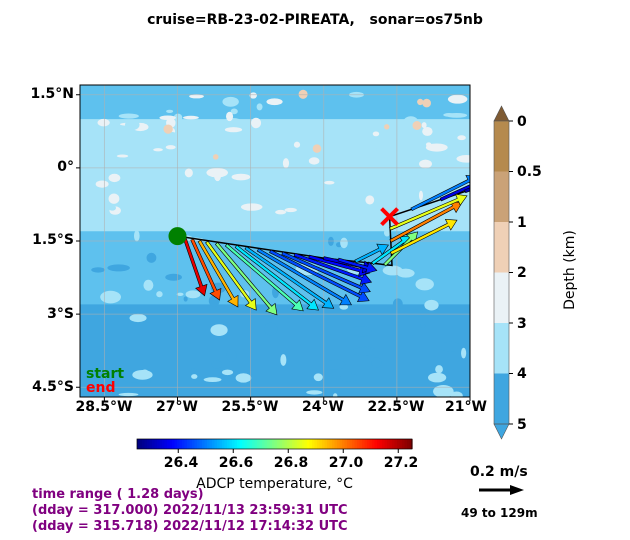  What do you see at coordinates (396, 407) in the screenshot?
I see `x-tick-label: 22.5°W` at bounding box center [396, 407].